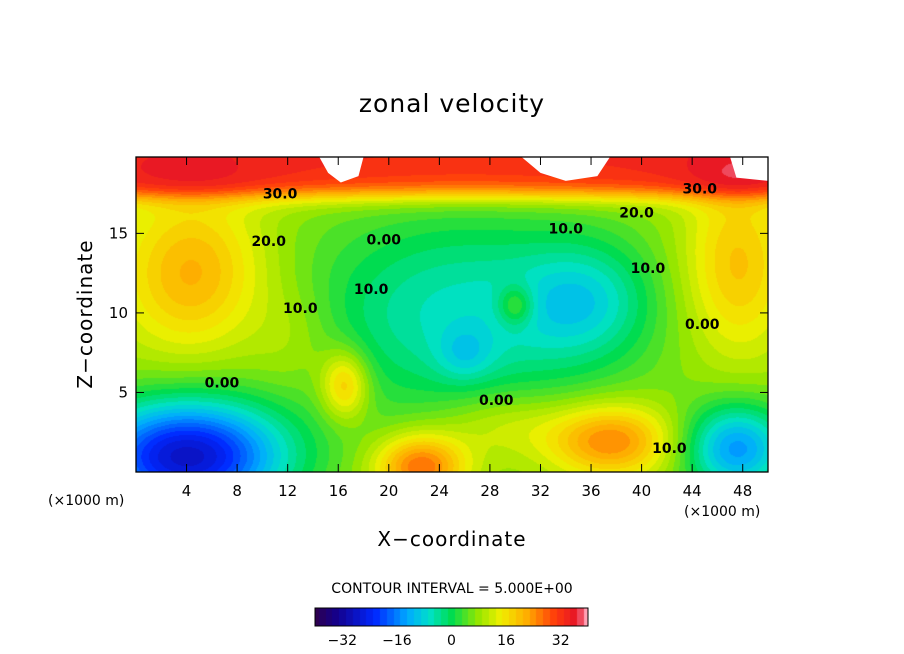 The height and width of the screenshot is (654, 904). What do you see at coordinates (300, 309) in the screenshot?
I see `contour-label-5: 10.0` at bounding box center [300, 309].